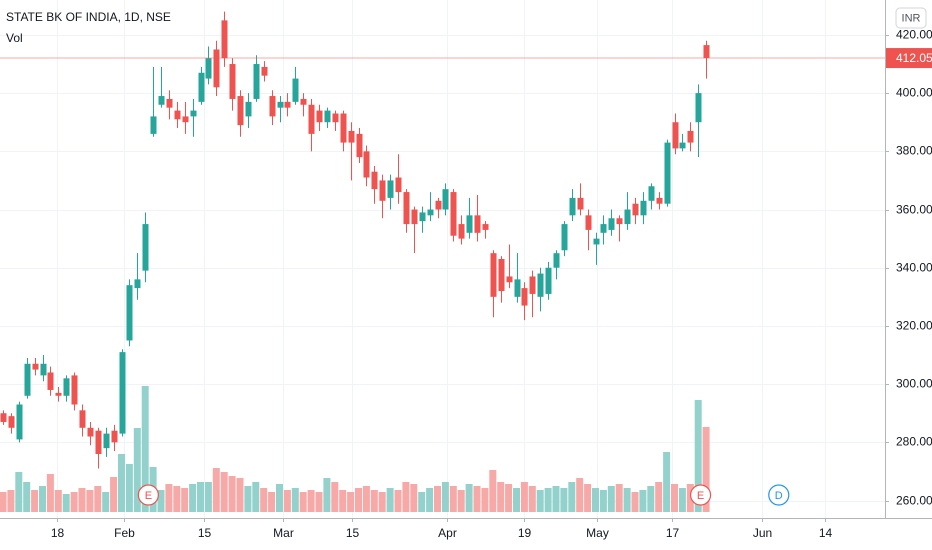 This screenshot has height=550, width=932. Describe the element at coordinates (914, 210) in the screenshot. I see `y-tick-label: 360.00` at that location.